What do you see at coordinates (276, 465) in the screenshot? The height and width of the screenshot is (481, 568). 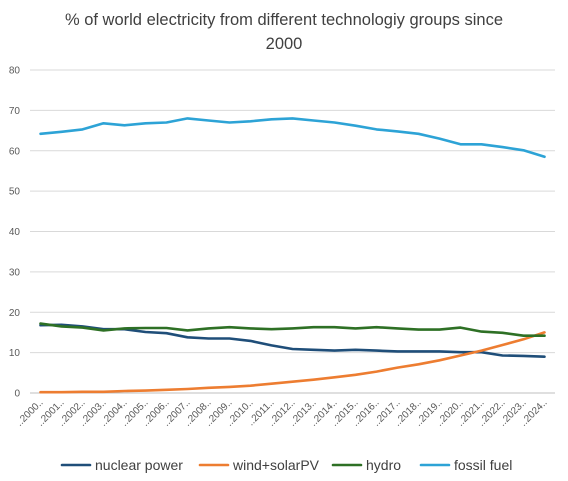 I see `legend-label: wind+solarPV` at bounding box center [276, 465].